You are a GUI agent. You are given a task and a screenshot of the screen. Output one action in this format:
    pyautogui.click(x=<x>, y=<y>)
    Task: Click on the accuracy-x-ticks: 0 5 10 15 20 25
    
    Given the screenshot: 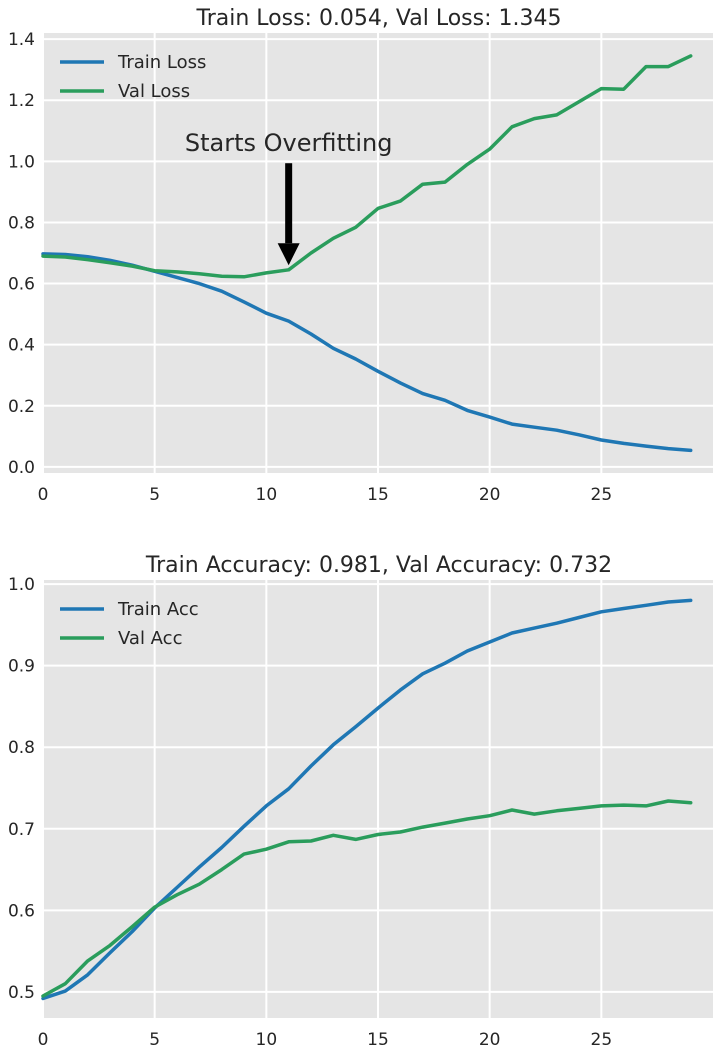 What is the action you would take?
    pyautogui.click(x=325, y=1040)
    